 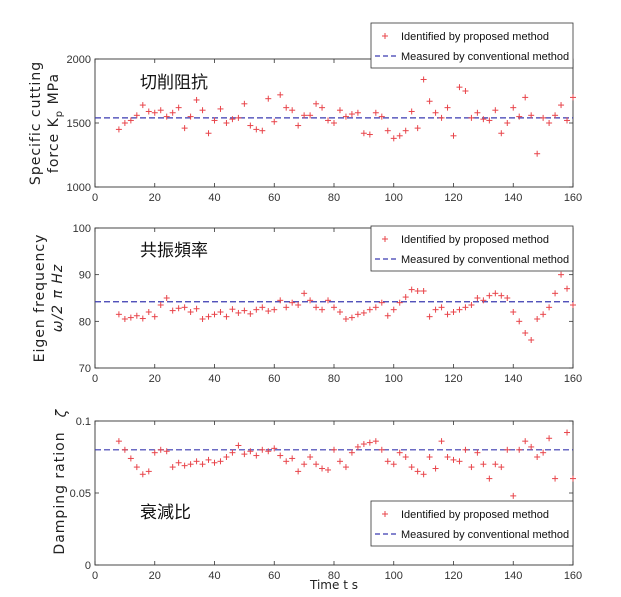 What do you see at coordinates (573, 198) in the screenshot?
I see `x-tick-label: 160` at bounding box center [573, 198].